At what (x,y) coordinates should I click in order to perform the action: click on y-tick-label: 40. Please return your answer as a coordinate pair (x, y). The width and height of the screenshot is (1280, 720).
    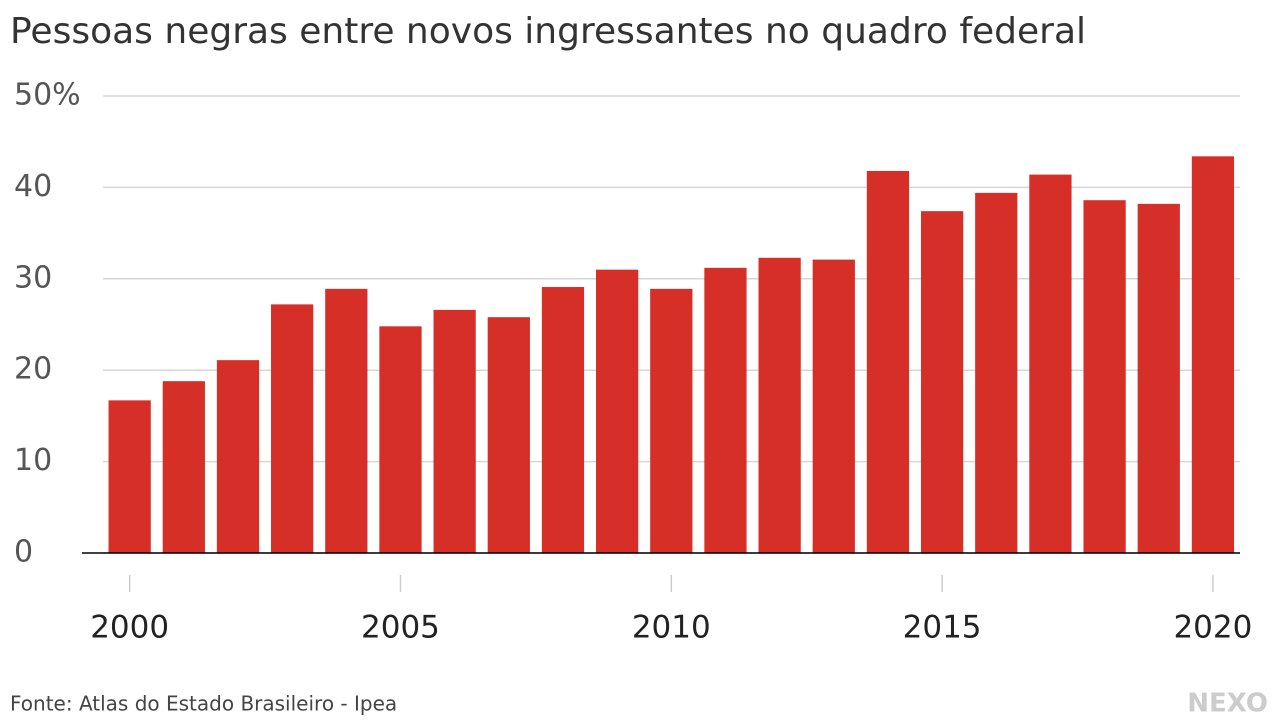
    Looking at the image, I should click on (33, 186).